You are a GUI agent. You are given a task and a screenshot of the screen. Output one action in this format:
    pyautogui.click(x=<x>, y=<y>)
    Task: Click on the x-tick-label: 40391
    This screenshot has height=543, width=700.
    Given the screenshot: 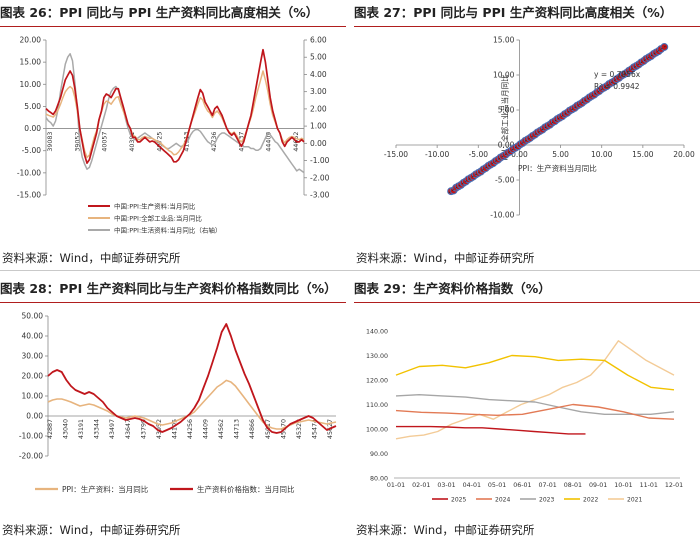 What is the action you would take?
    pyautogui.click(x=132, y=142)
    